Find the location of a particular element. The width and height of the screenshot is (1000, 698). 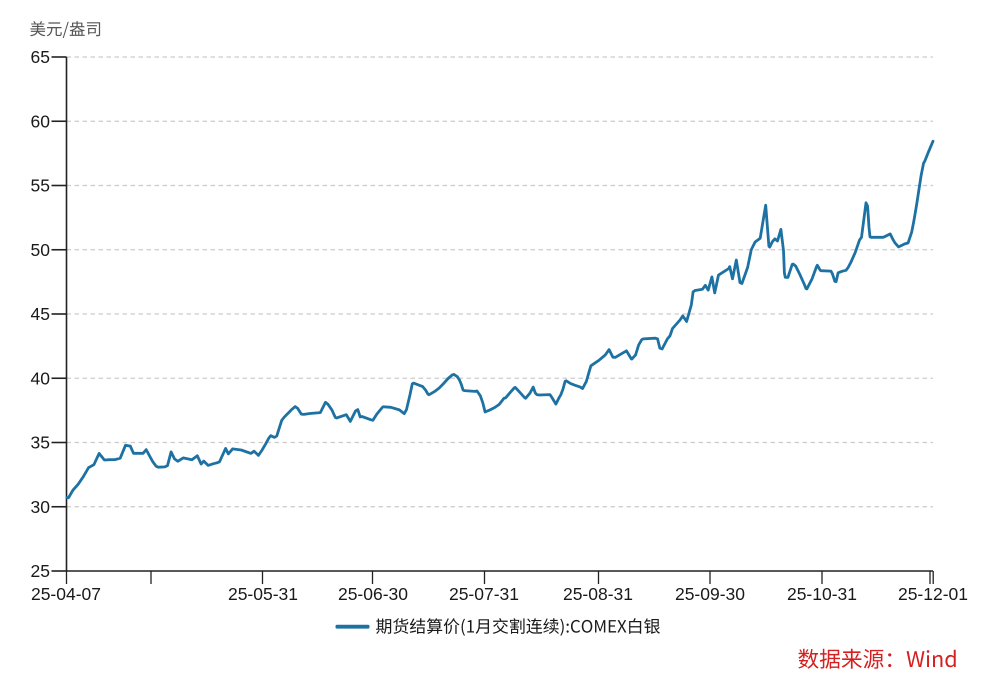

svg-text: 35 is located at coordinates (40, 443).